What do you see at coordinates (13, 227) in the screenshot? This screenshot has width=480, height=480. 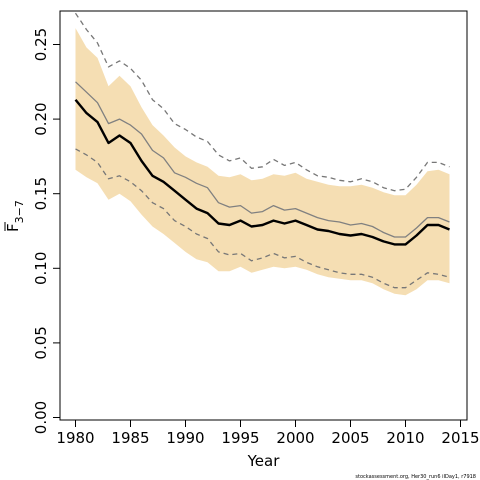 I see `y-axis-title-main: F` at bounding box center [13, 227].